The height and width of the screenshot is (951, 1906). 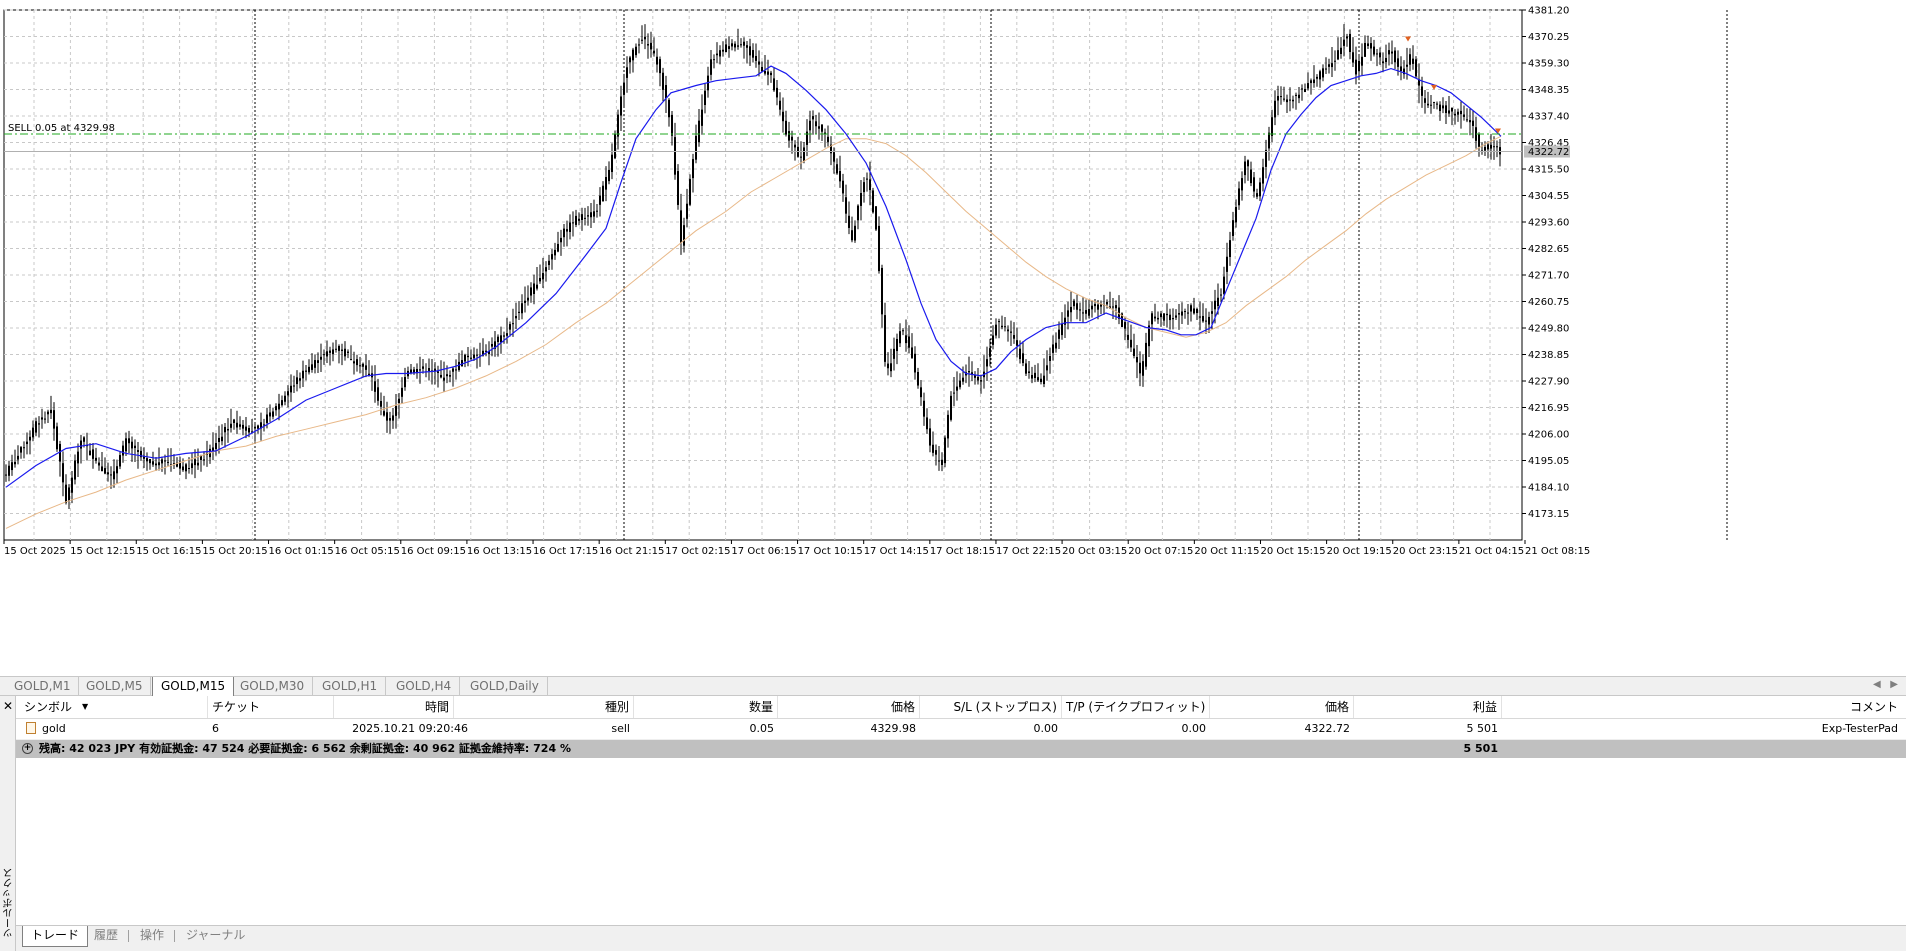 What do you see at coordinates (112, 707) in the screenshot?
I see `column-symbol: シンボル ▼` at bounding box center [112, 707].